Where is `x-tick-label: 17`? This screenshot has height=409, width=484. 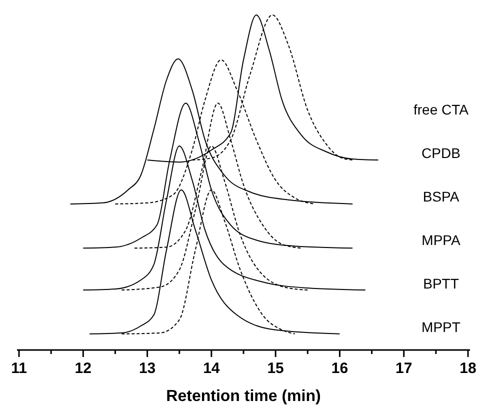
x-tick-label: 17 is located at coordinates (404, 368).